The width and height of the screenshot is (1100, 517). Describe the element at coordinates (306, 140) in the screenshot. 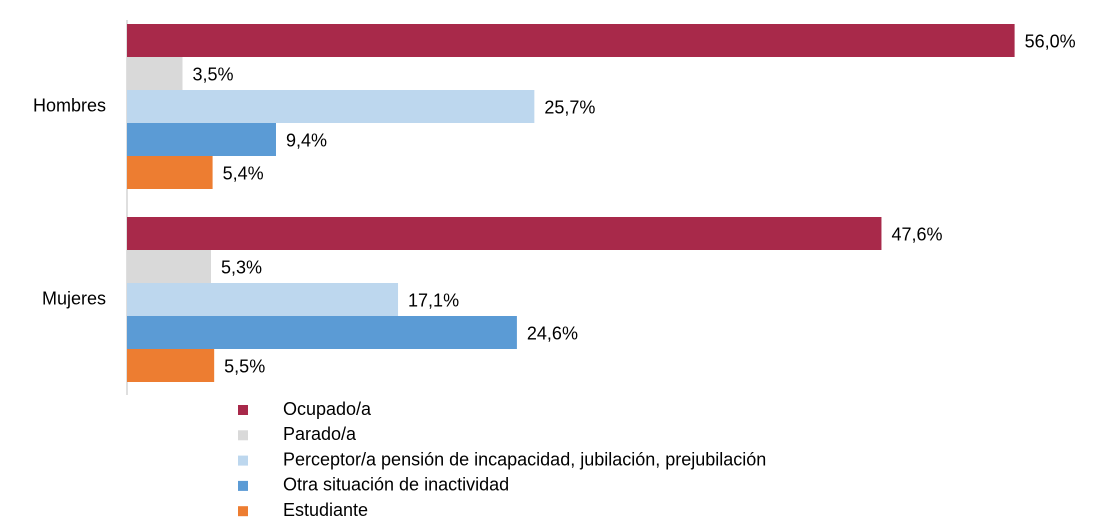

I see `value-label: 9,4%` at that location.